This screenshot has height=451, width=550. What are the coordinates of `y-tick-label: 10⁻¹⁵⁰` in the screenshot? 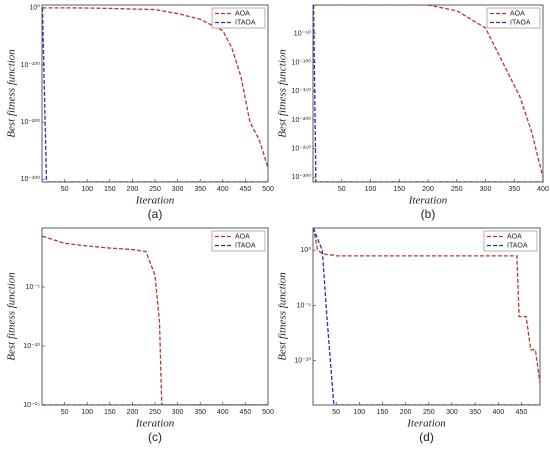 It's located at (301, 91).